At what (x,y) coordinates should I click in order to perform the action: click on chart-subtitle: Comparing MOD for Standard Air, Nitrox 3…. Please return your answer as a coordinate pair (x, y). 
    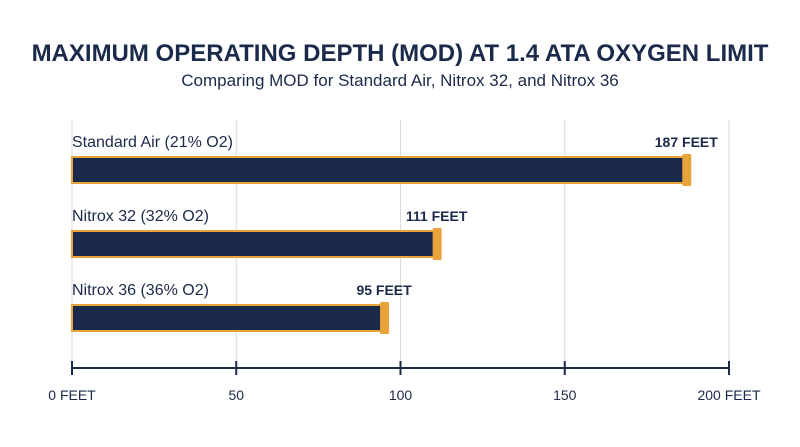
    Looking at the image, I should click on (399, 80).